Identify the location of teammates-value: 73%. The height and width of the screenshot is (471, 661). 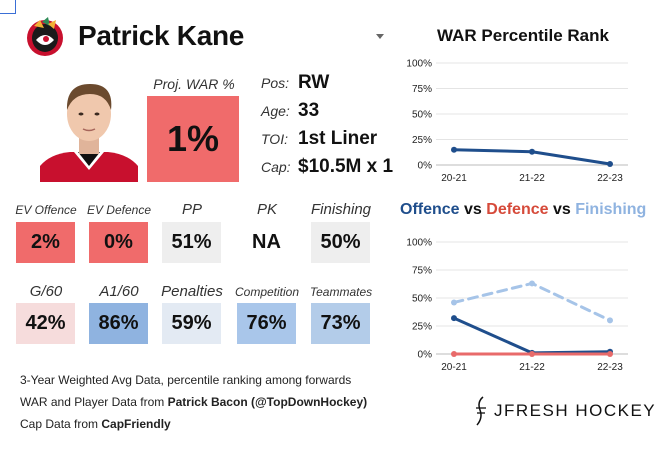
(340, 323).